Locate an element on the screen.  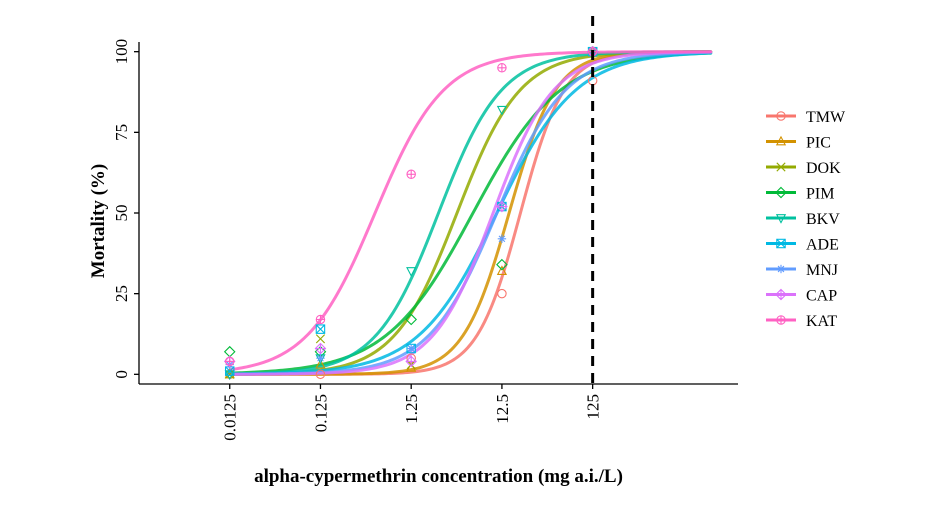
y-tick-label: 75 is located at coordinates (121, 132).